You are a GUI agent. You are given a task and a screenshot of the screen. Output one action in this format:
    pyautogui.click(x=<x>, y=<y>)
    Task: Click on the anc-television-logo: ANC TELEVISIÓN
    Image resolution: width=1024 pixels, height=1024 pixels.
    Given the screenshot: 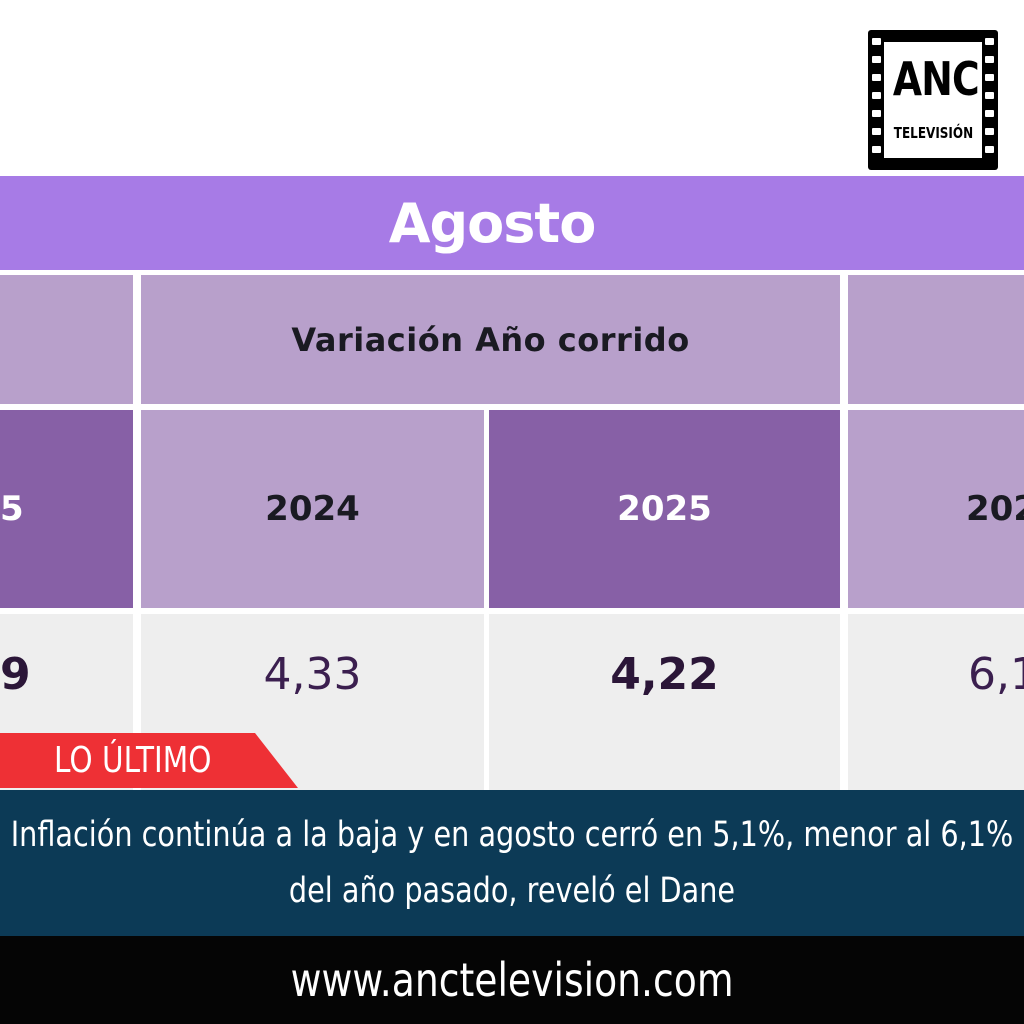 What is the action you would take?
    pyautogui.click(x=933, y=100)
    